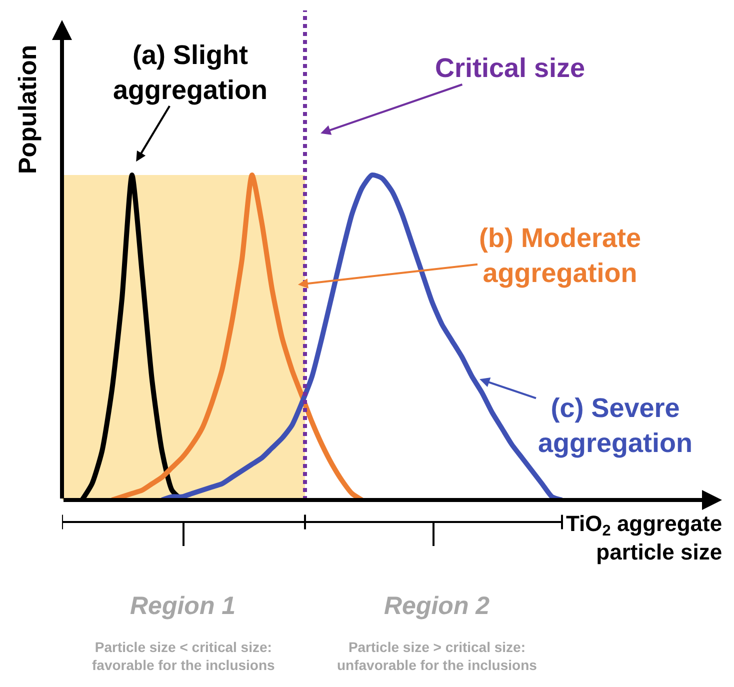 This screenshot has width=734, height=687. I want to click on y-axis-title: Population, so click(28, 109).